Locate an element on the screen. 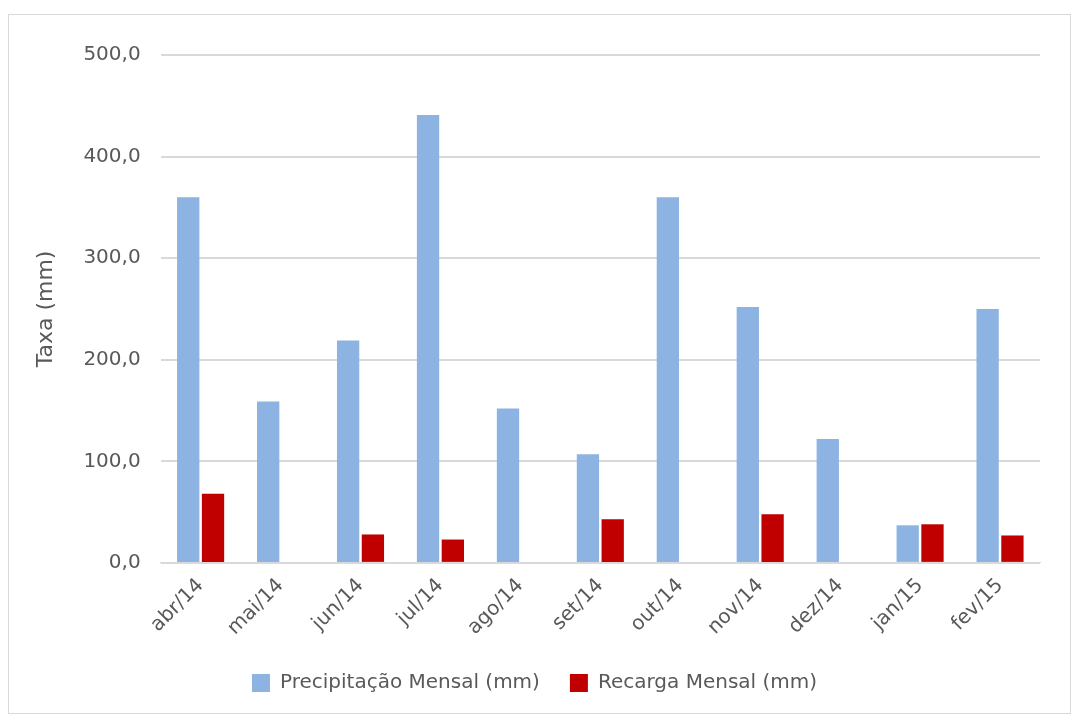 This screenshot has height=722, width=1081. y-tick-label: 300,0 is located at coordinates (112, 256).